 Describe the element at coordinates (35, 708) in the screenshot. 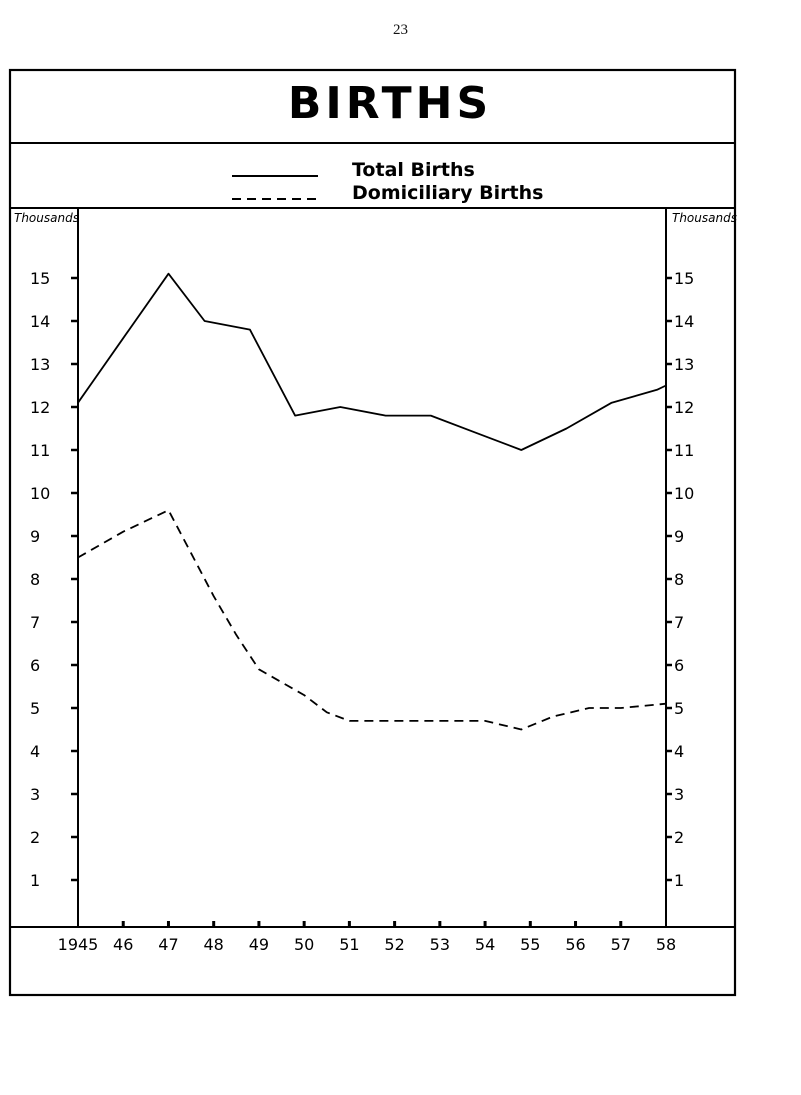

I see `y-tick-label-left: 5` at that location.